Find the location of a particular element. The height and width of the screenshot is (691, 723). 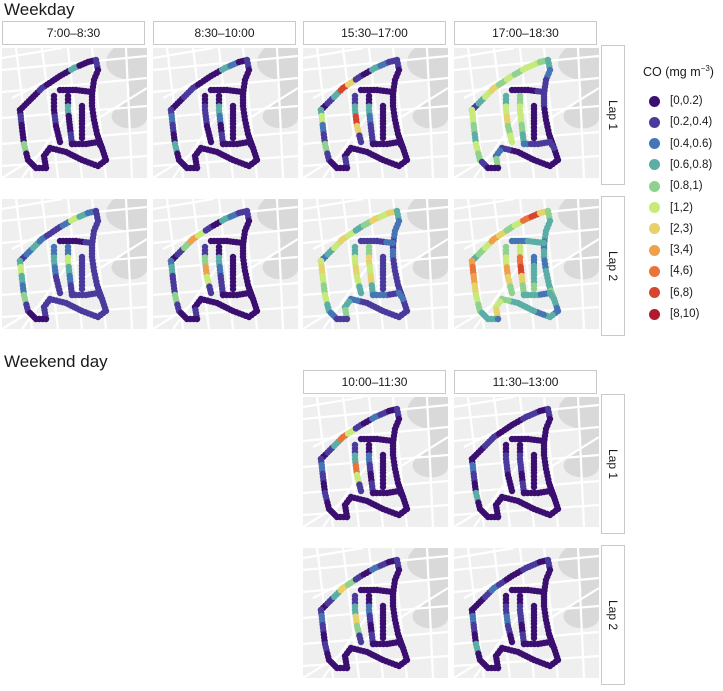

column-header-weekday-1: 7:00–8:30 is located at coordinates (73, 33).